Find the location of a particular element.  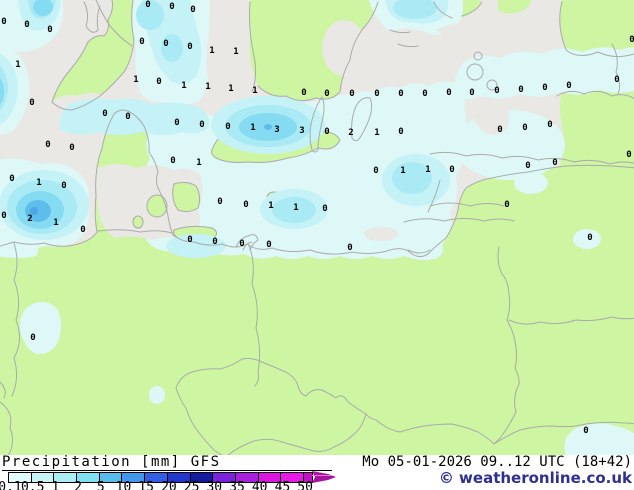

legend-scale-label: 35 is located at coordinates (237, 485).